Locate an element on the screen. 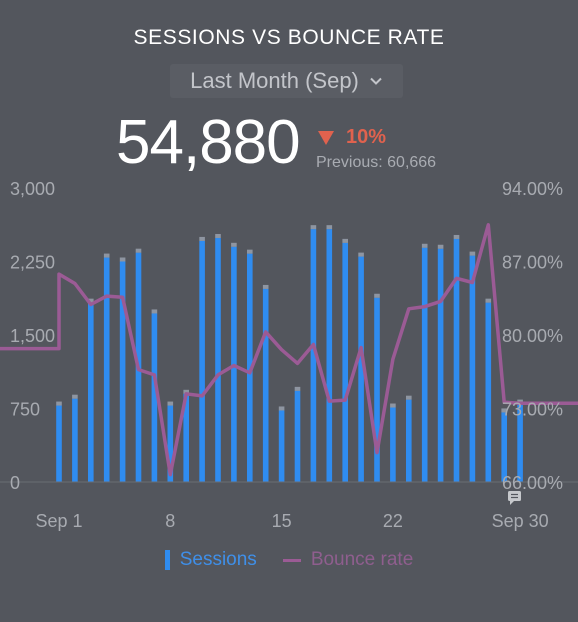 This screenshot has width=578, height=622. previous-value: Previous: 60,666 is located at coordinates (376, 162).